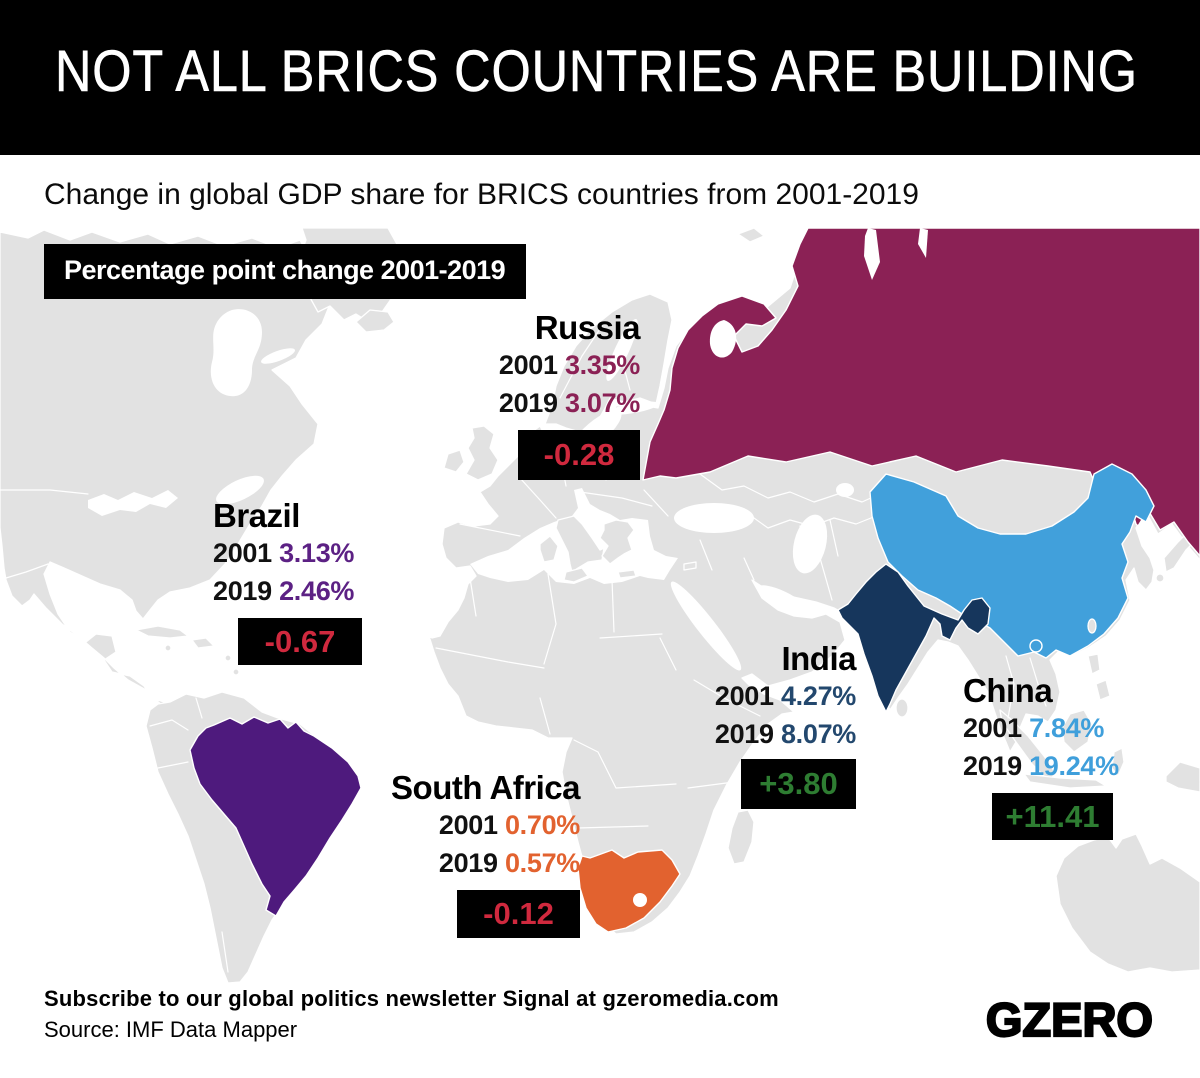  I want to click on value-row-2001: 2001 0.70%, so click(509, 825).